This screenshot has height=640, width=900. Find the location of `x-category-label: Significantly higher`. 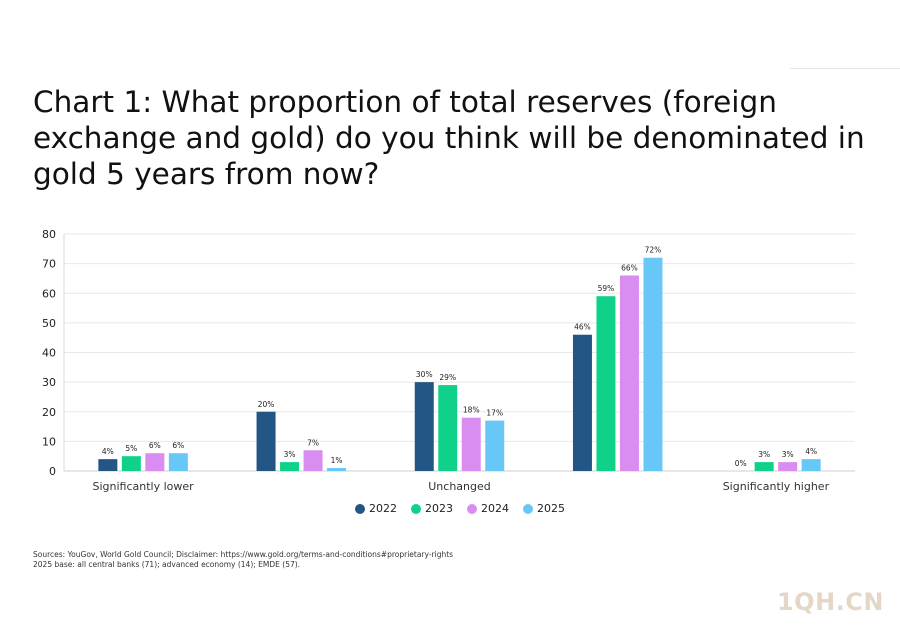

x-category-label: Significantly higher is located at coordinates (776, 486).